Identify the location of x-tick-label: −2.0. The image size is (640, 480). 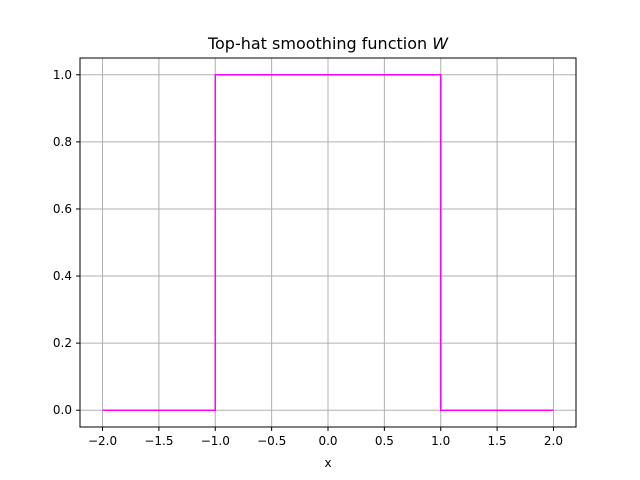
(102, 441).